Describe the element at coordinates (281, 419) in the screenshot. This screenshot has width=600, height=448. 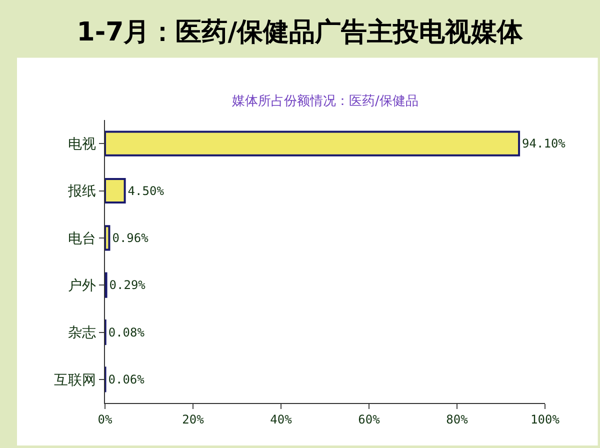
I see `x-tick-label: 40%` at that location.